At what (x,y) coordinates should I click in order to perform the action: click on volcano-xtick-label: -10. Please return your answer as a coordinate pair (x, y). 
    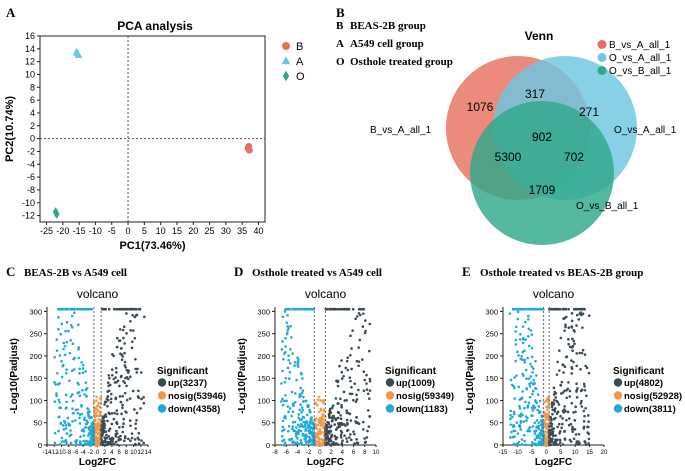
    Looking at the image, I should click on (517, 453).